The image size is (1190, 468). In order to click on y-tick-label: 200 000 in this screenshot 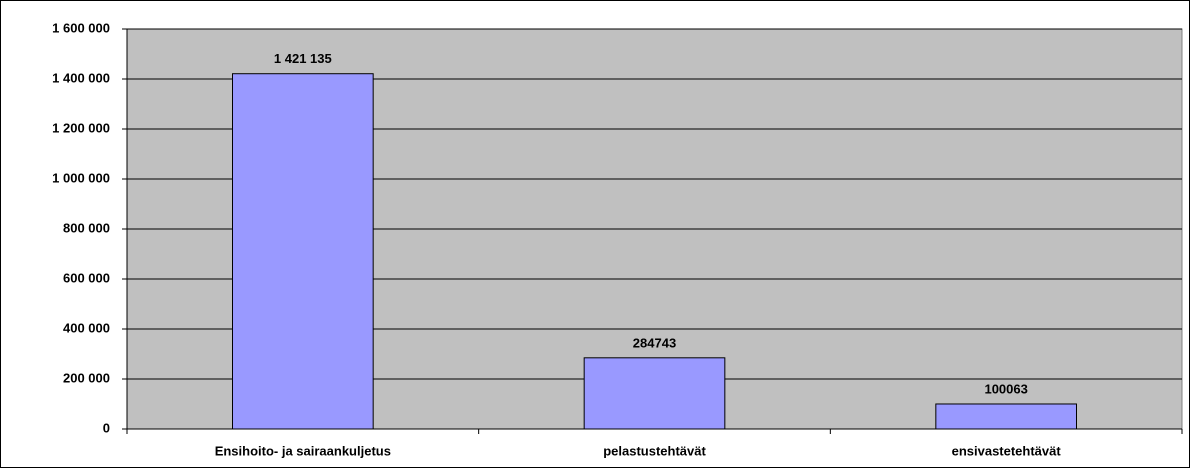, I will do `click(86, 377)`.